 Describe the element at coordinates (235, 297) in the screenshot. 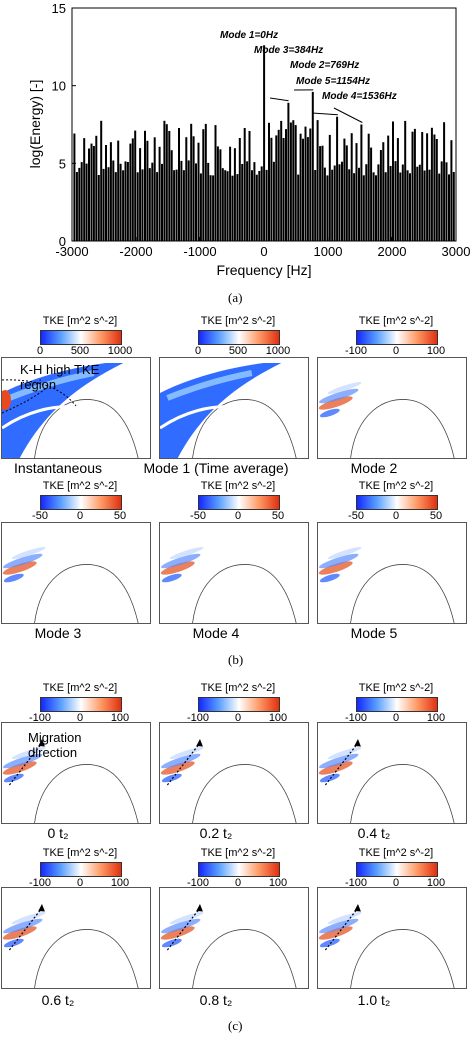

I see `figure-label-a: (a)` at that location.